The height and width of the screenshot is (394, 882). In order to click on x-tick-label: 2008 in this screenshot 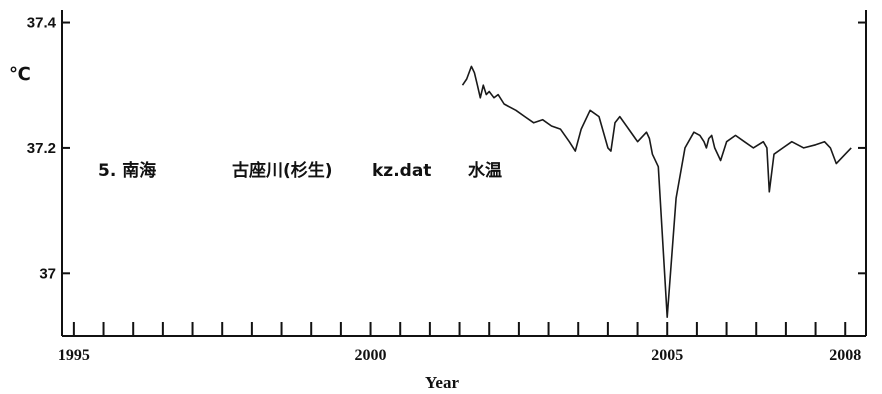, I will do `click(845, 355)`.